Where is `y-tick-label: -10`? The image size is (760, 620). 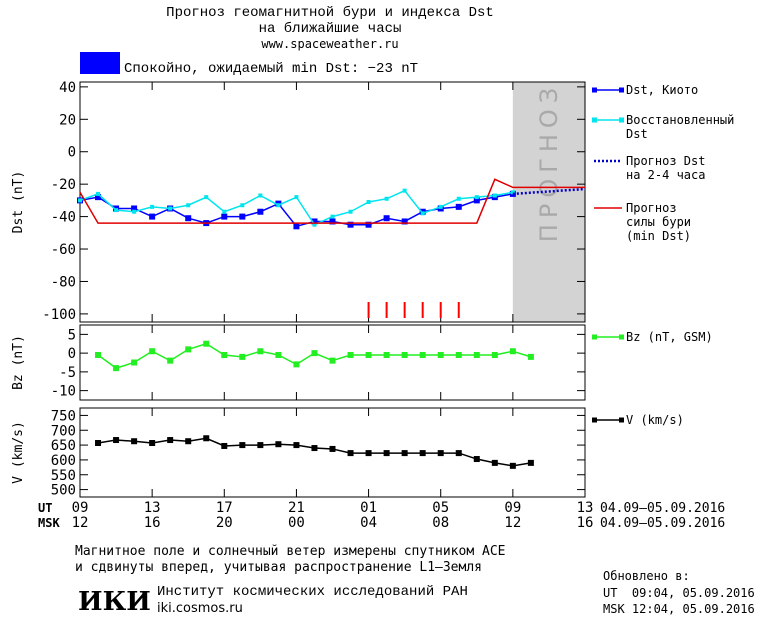
y-tick-label: -10 is located at coordinates (63, 392).